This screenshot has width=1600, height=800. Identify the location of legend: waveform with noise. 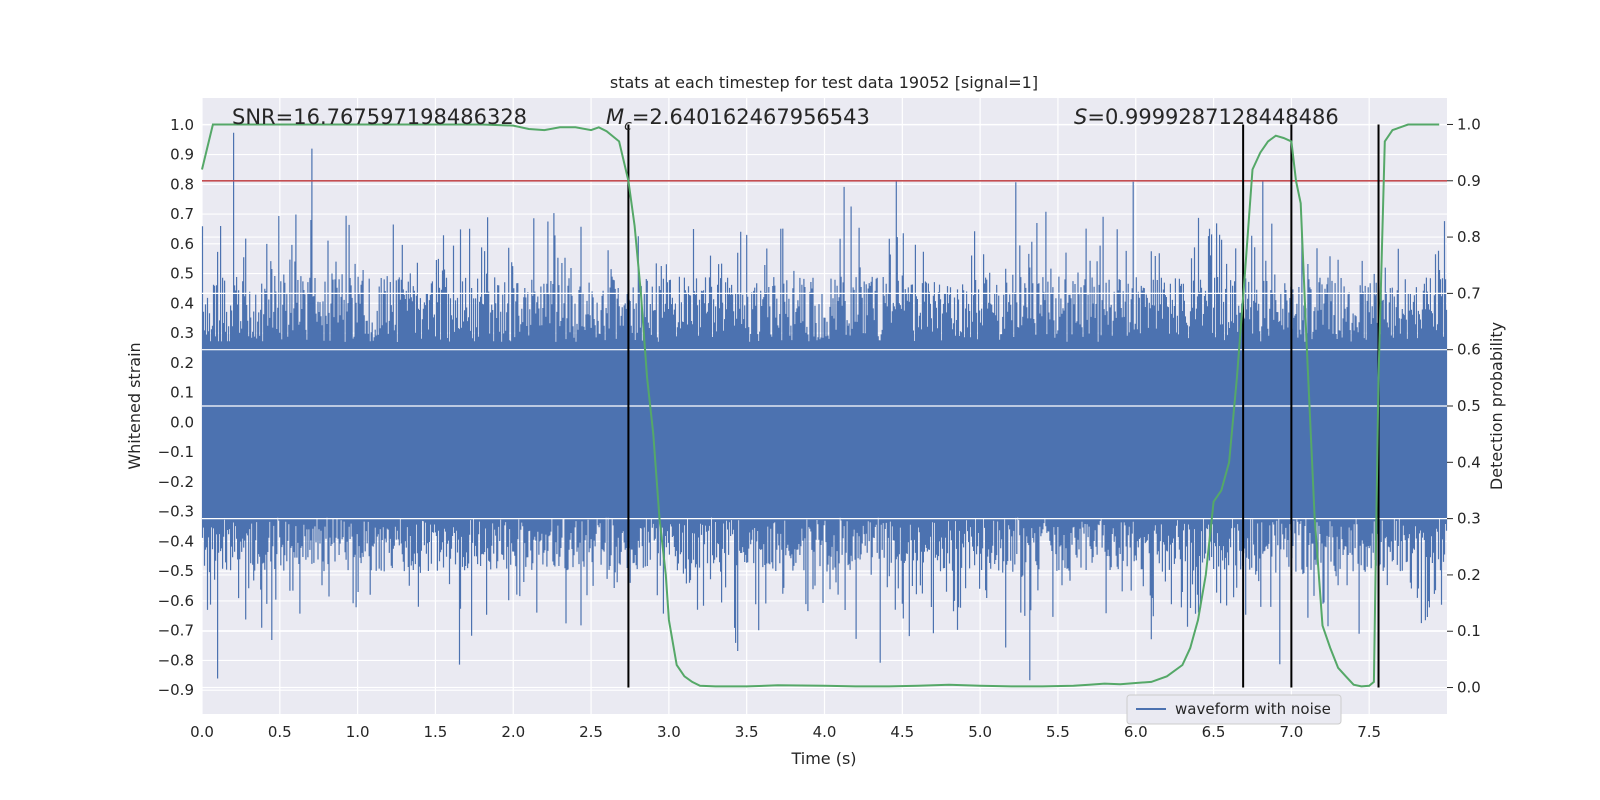
(1234, 709).